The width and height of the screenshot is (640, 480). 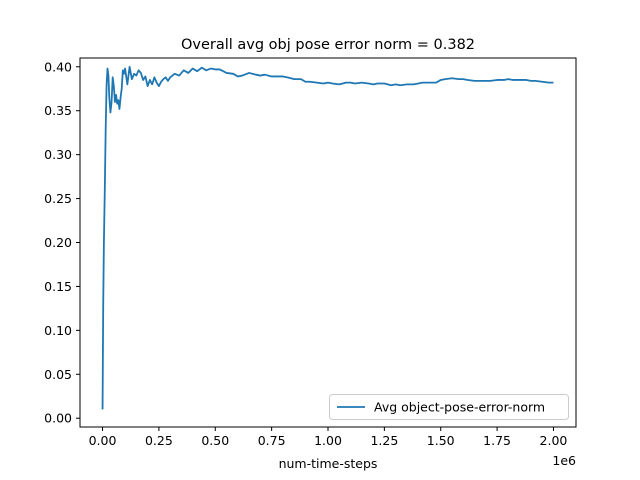 I want to click on x-tick-label: 0.75, so click(x=272, y=440).